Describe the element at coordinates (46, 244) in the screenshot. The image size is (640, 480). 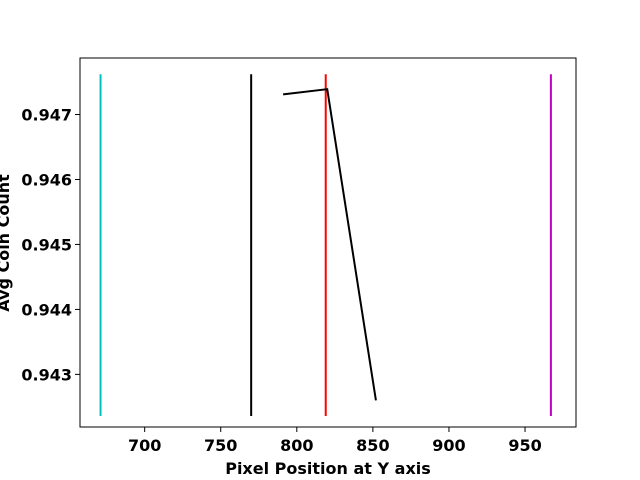
I see `y-tick-label: 0.945` at that location.